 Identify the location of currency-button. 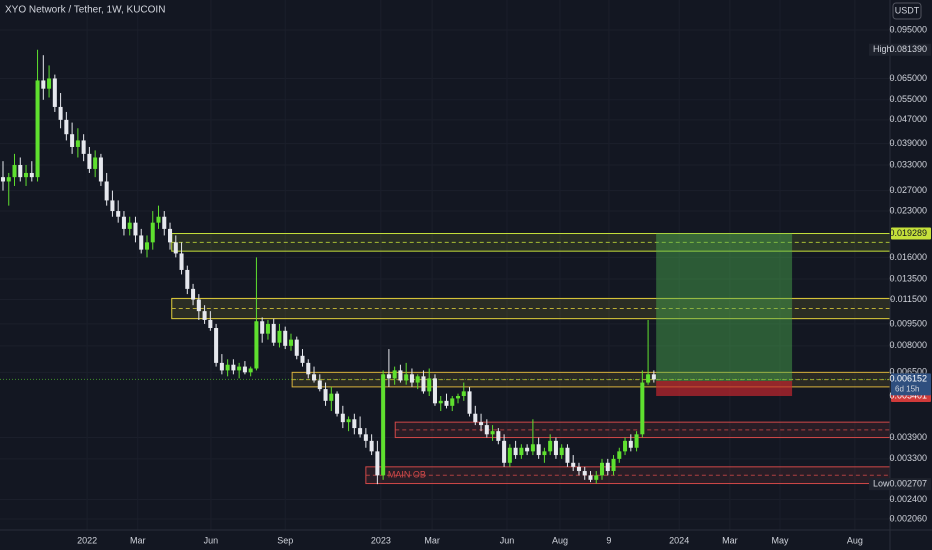
(907, 11).